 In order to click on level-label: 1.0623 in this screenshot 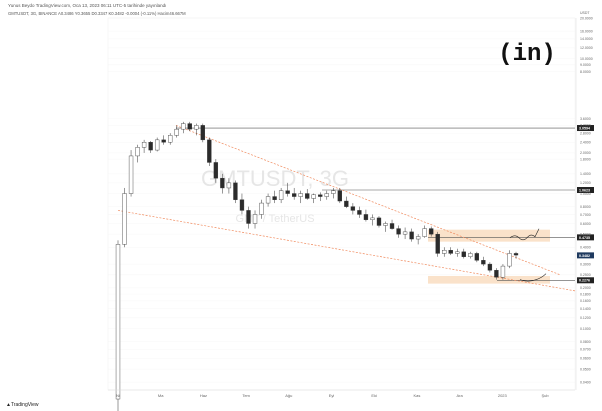, I will do `click(584, 190)`.